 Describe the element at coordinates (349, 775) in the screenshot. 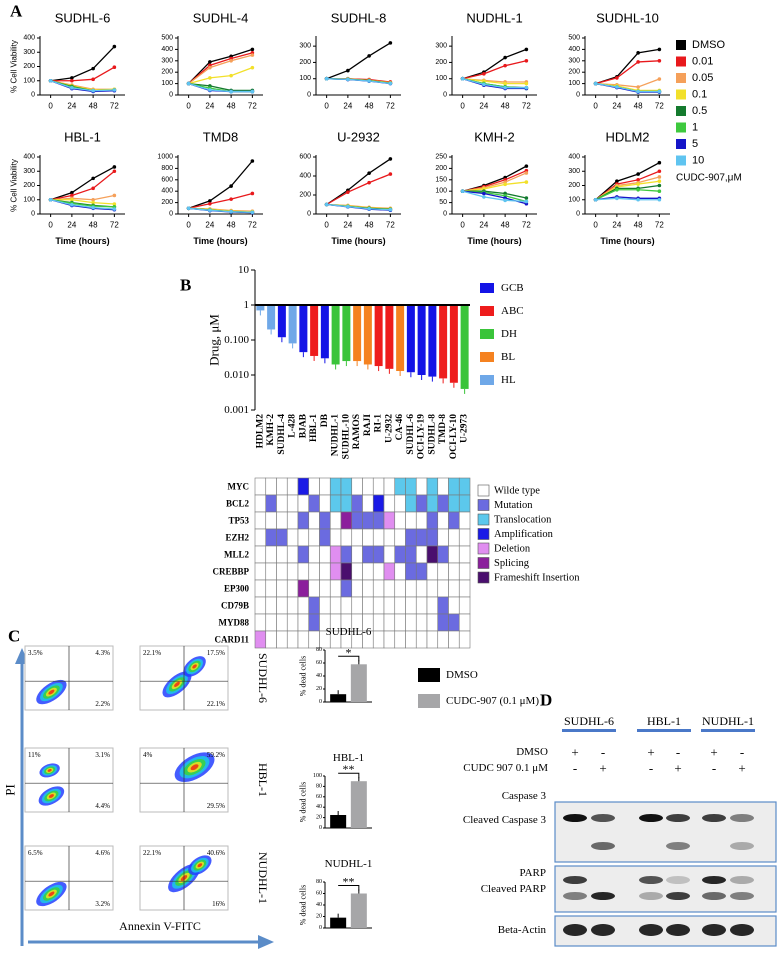

I see `significance-bracket` at that location.